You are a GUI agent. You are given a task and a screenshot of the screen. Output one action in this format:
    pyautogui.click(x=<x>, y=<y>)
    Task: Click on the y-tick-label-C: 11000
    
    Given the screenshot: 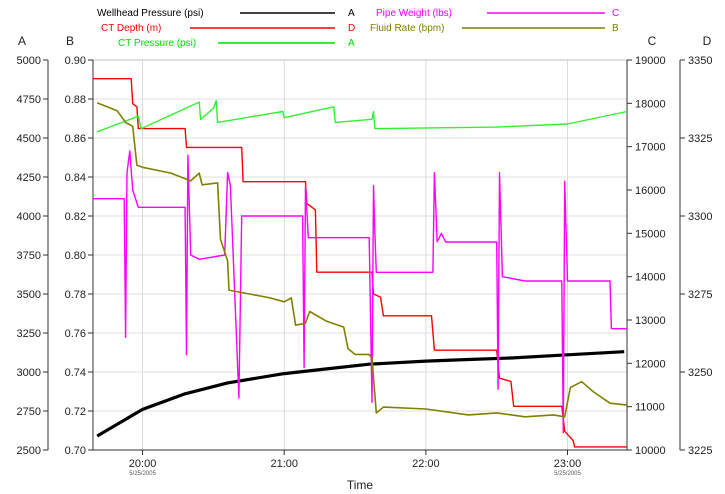 What is the action you would take?
    pyautogui.click(x=650, y=408)
    